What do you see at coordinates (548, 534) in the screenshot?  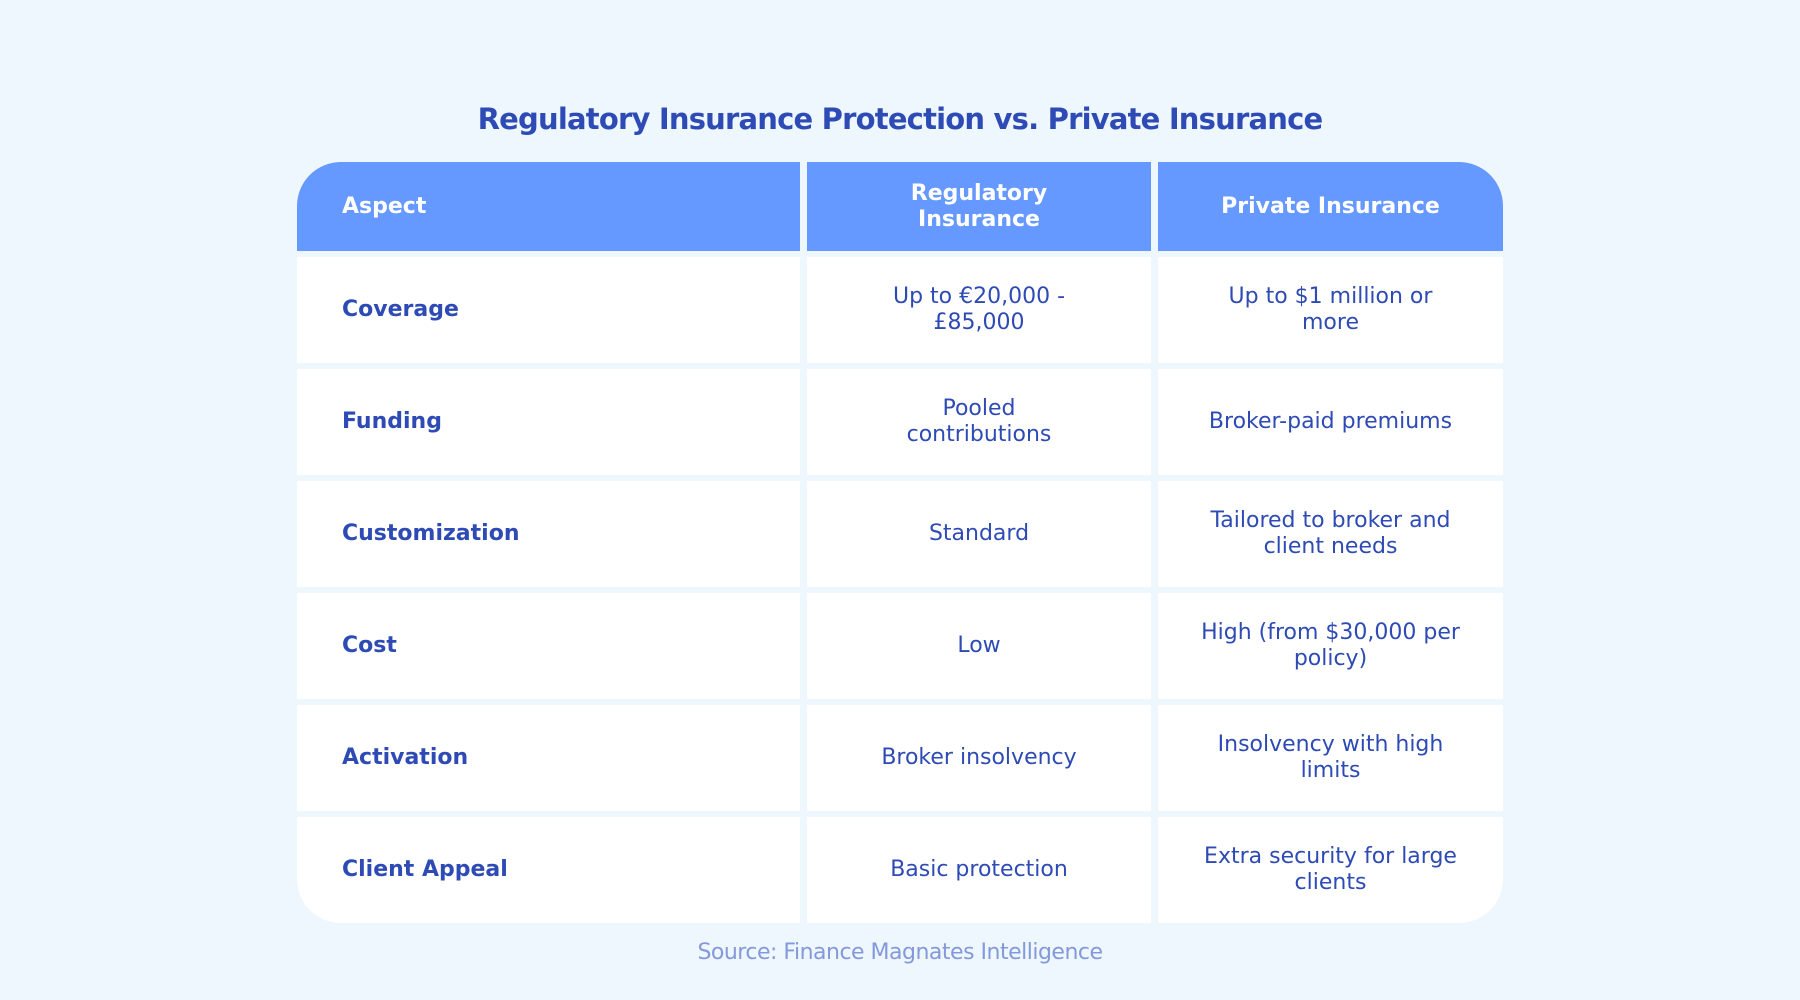 I see `table-cell-aspect: Customization` at bounding box center [548, 534].